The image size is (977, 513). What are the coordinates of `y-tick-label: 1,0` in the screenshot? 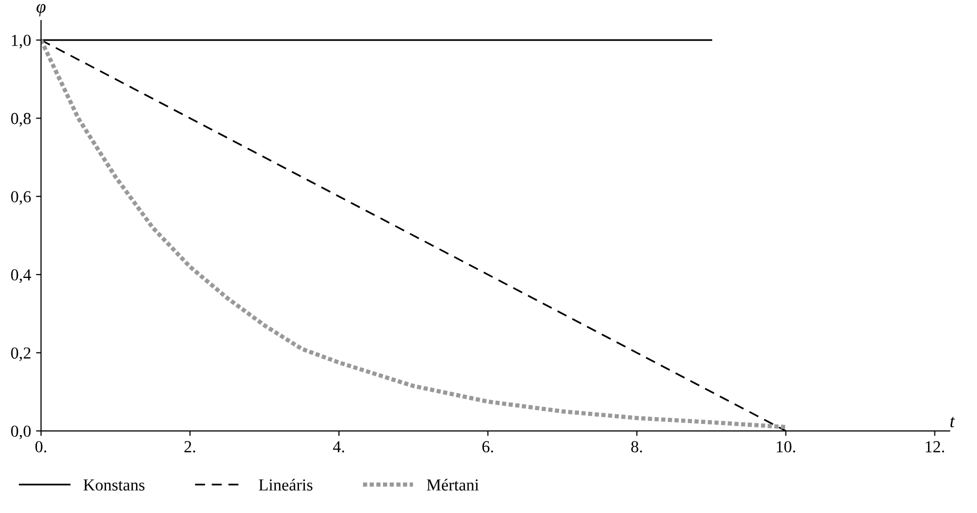 It's located at (21, 41).